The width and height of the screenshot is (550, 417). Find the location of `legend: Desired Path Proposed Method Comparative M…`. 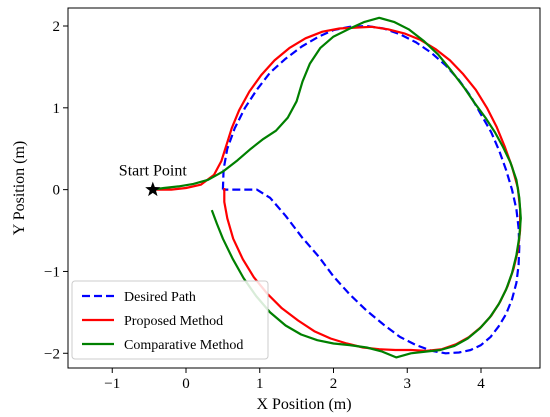

legend: Desired Path Proposed Method Comparative M… is located at coordinates (170, 320).